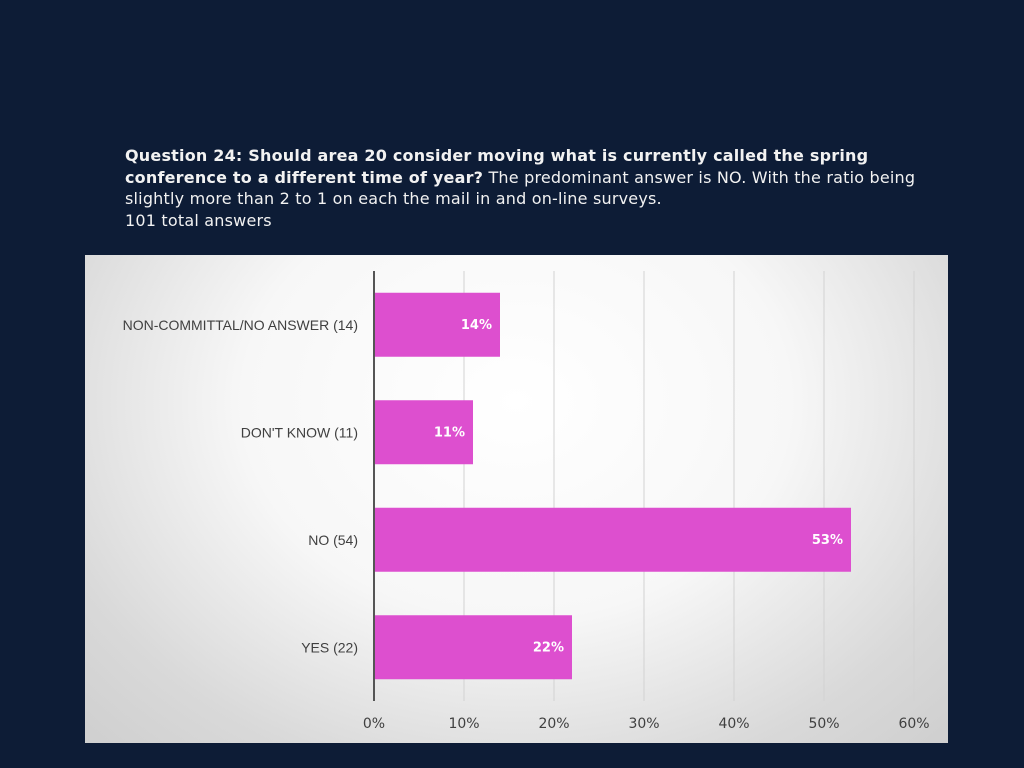 This screenshot has width=1024, height=768. Describe the element at coordinates (553, 724) in the screenshot. I see `x-tick-label: 20%` at that location.